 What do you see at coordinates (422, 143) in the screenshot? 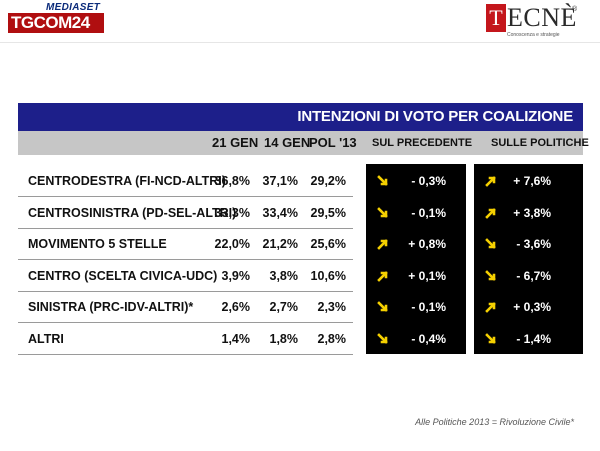
I see `column-header-sul-precedente: SUL PRECEDENTE` at bounding box center [422, 143].